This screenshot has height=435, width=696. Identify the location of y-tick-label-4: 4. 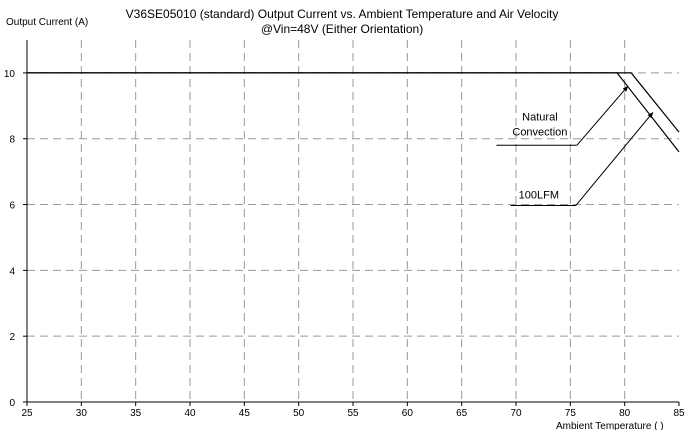
(12, 271).